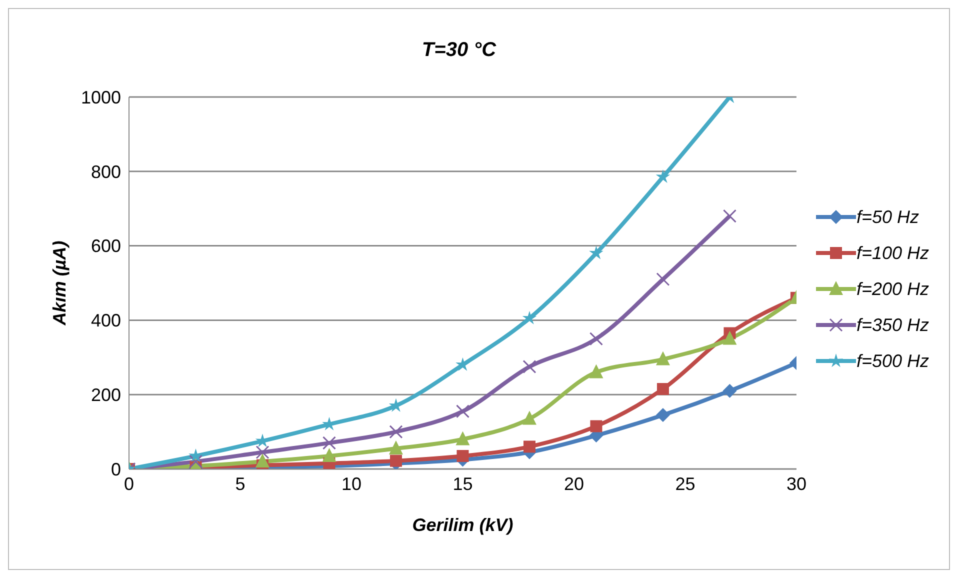 This screenshot has height=579, width=958. I want to click on y-tick-label: 600, so click(105, 246).